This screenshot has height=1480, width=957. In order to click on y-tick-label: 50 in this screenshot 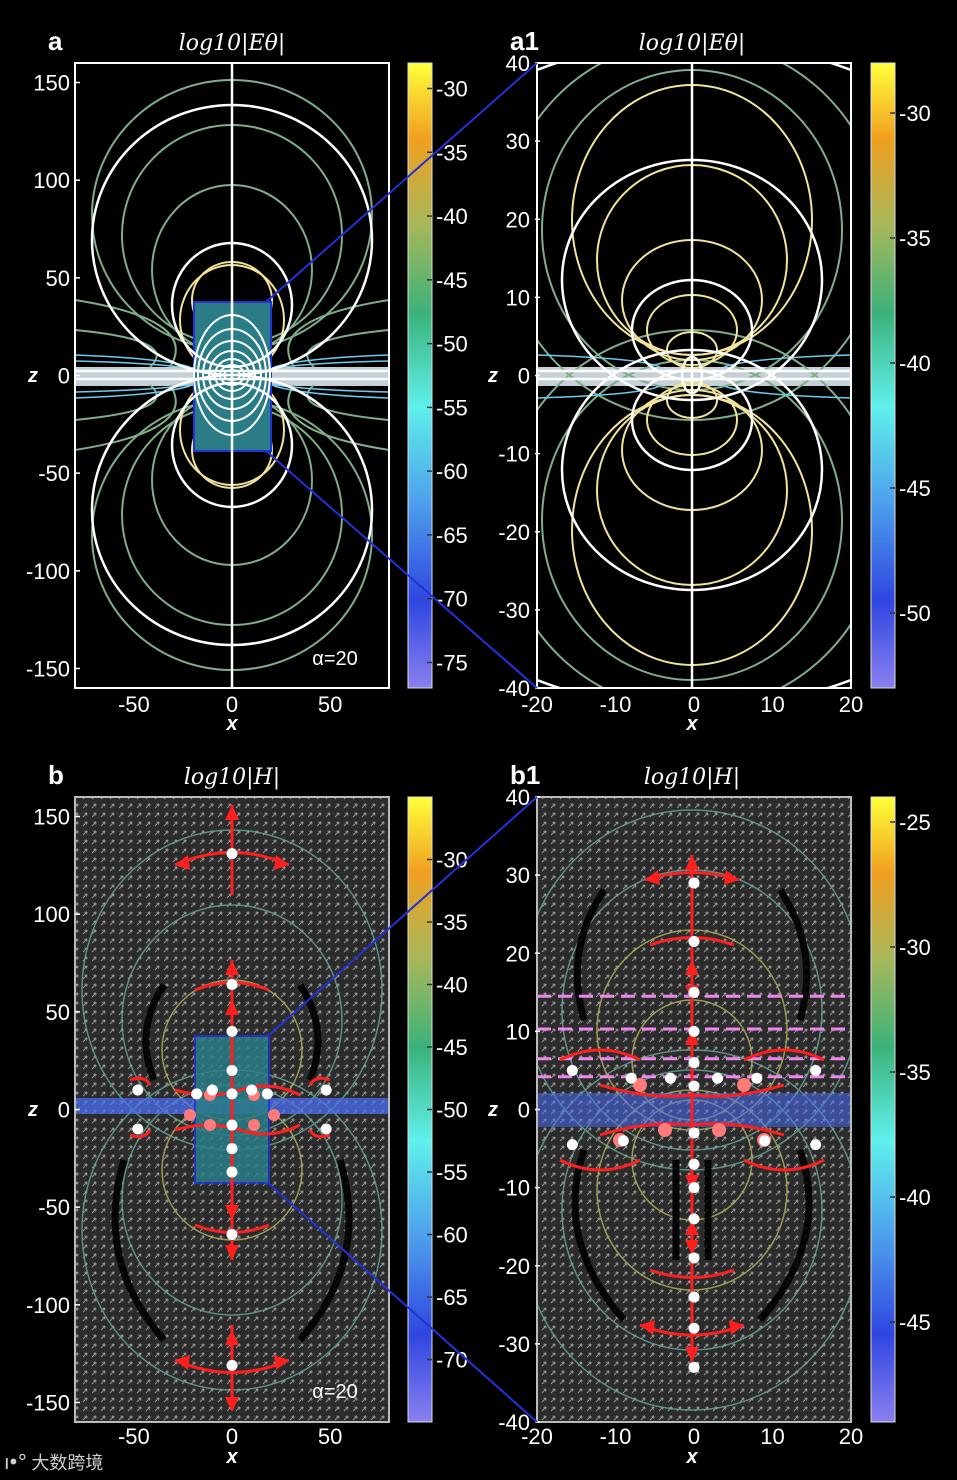, I will do `click(58, 278)`.